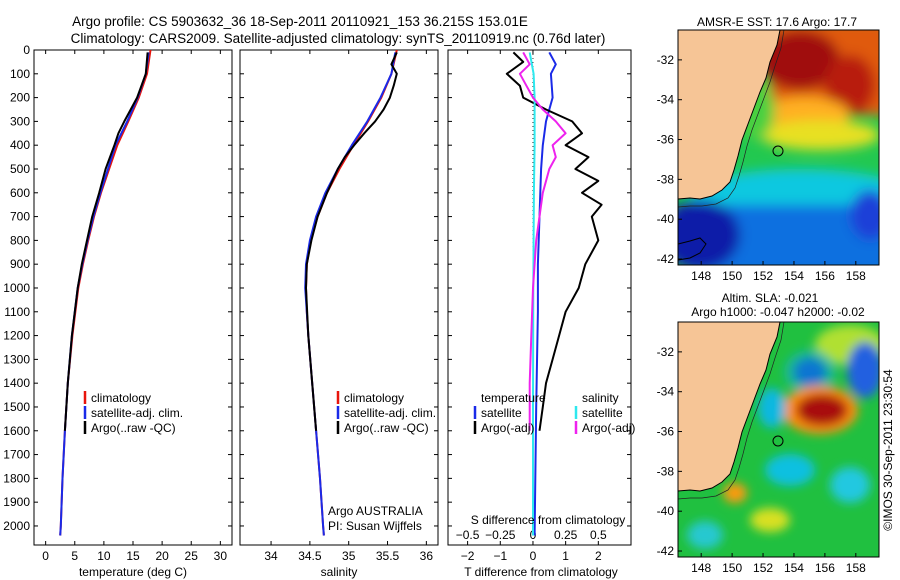 This screenshot has height=580, width=900. I want to click on xtick-label: −1, so click(500, 556).